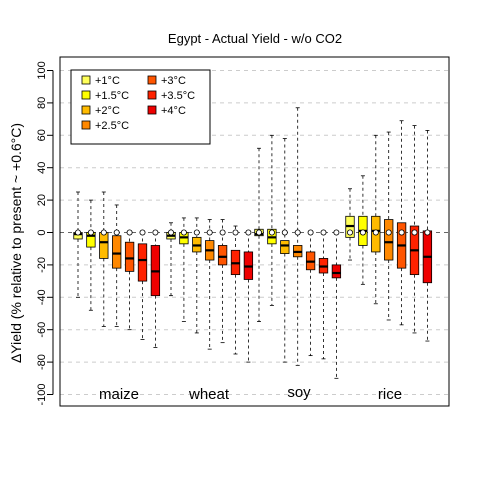 Image resolution: width=480 pixels, height=480 pixels. Describe the element at coordinates (119, 394) in the screenshot. I see `crop-label-maize: maize` at that location.